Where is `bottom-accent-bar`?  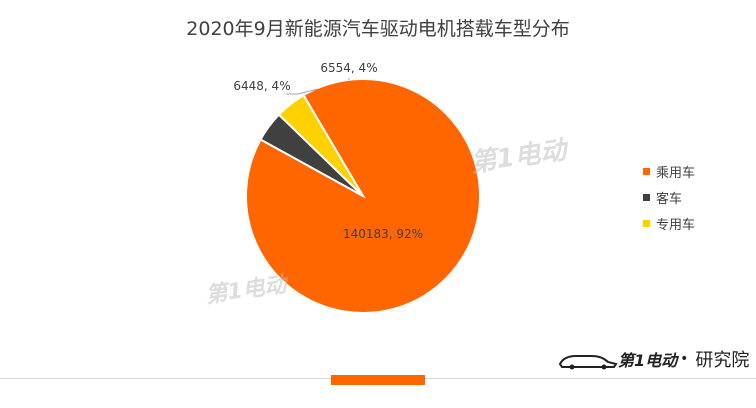 bottom-accent-bar is located at coordinates (378, 380).